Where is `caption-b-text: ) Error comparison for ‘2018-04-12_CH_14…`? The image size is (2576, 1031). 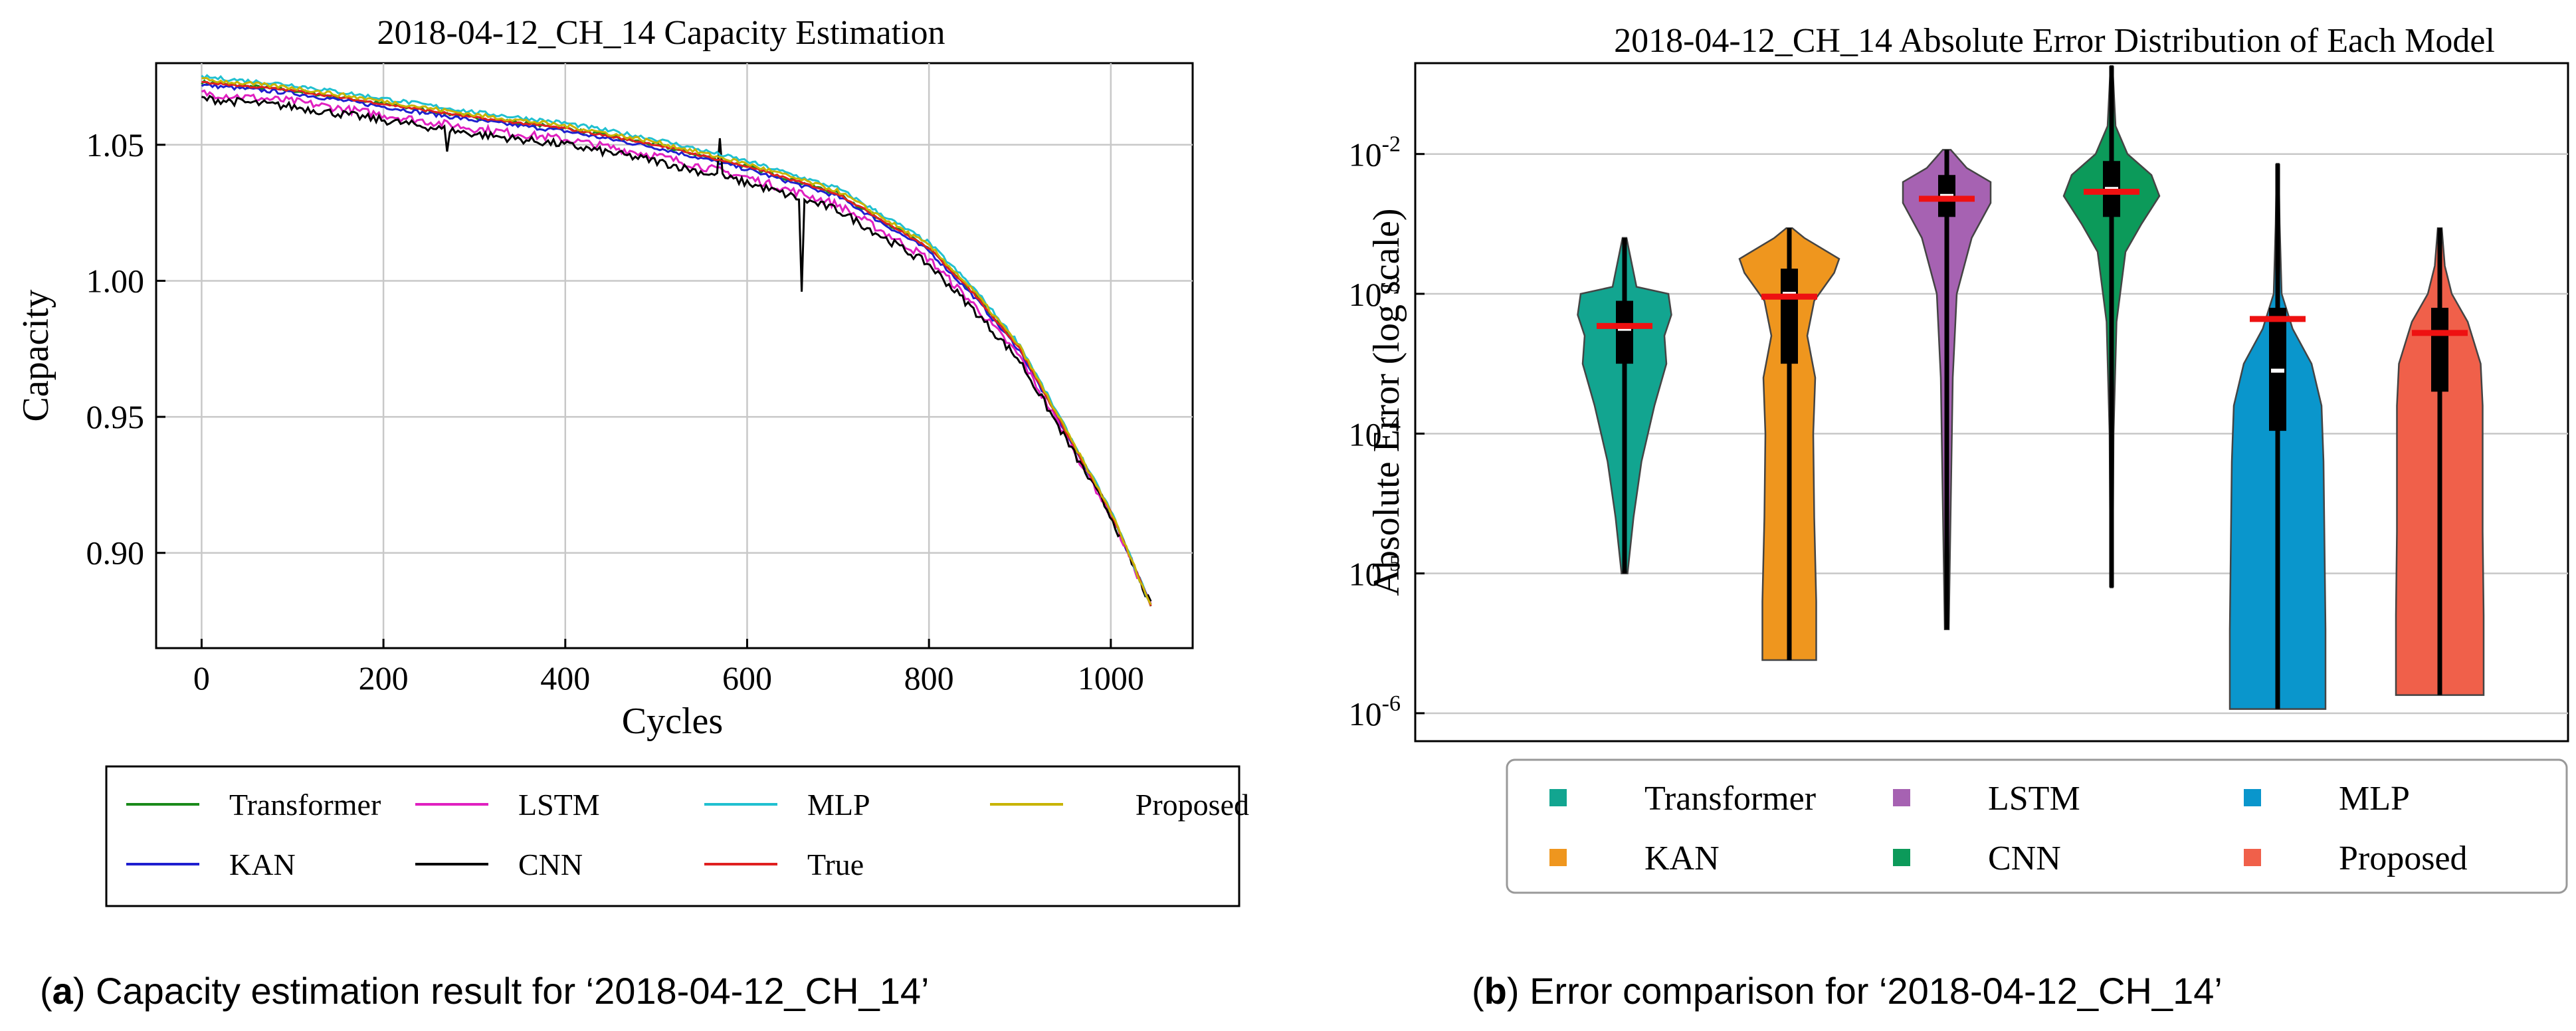
caption-b-text: ) Error comparison for ‘2018-04-12_CH_14… is located at coordinates (1865, 991).